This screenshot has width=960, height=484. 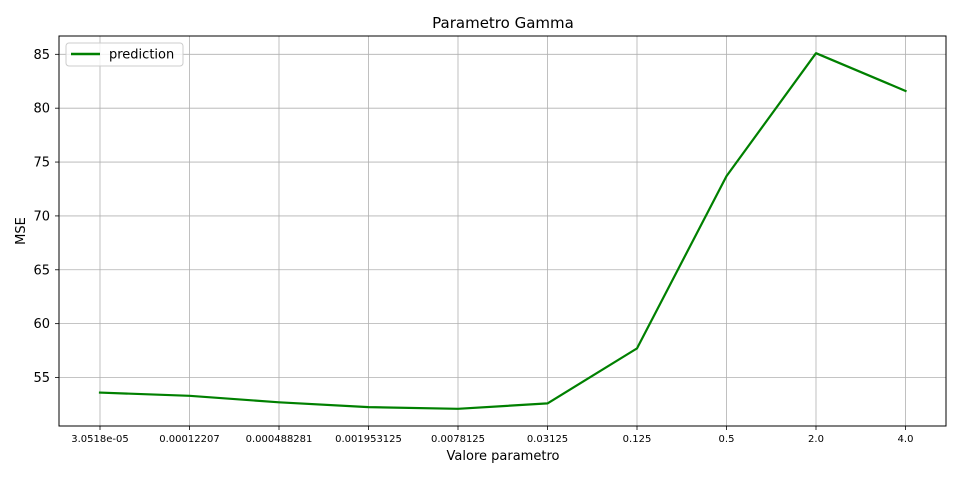 What do you see at coordinates (727, 439) in the screenshot?
I see `x-tick-label: 0.5` at bounding box center [727, 439].